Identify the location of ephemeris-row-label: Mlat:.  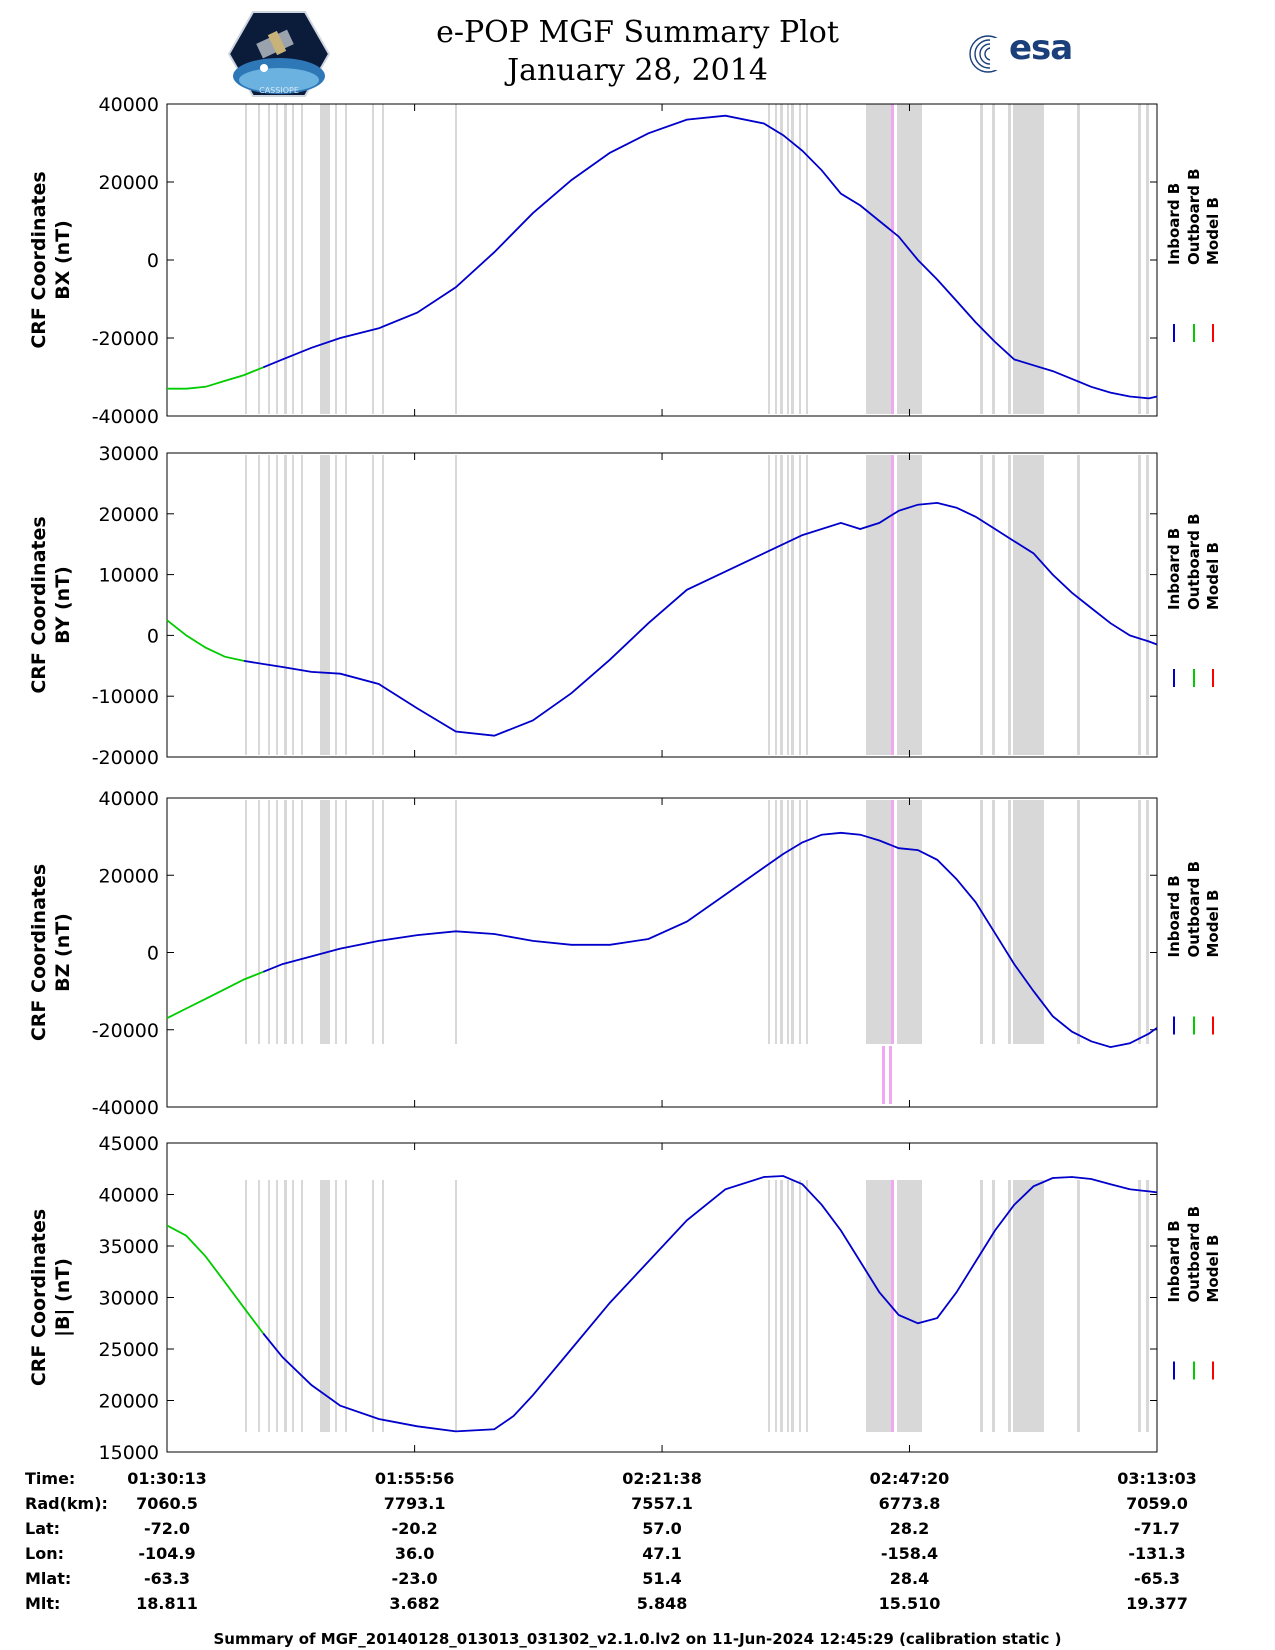
(48, 1578).